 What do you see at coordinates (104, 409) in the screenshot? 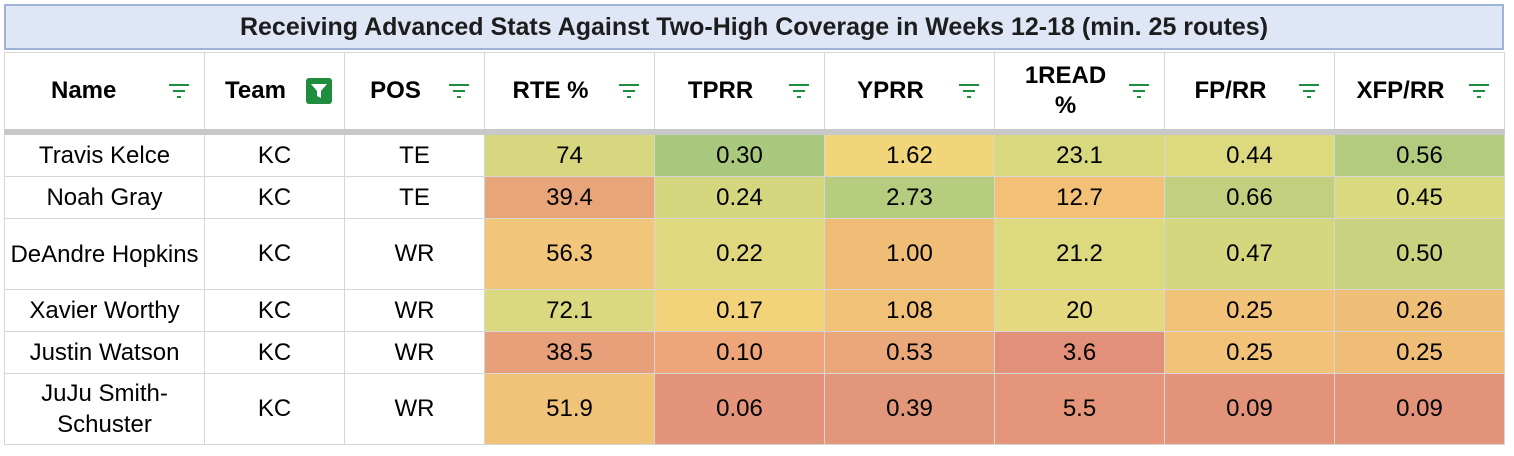
I see `cell-name: JuJu Smith-Schuster` at bounding box center [104, 409].